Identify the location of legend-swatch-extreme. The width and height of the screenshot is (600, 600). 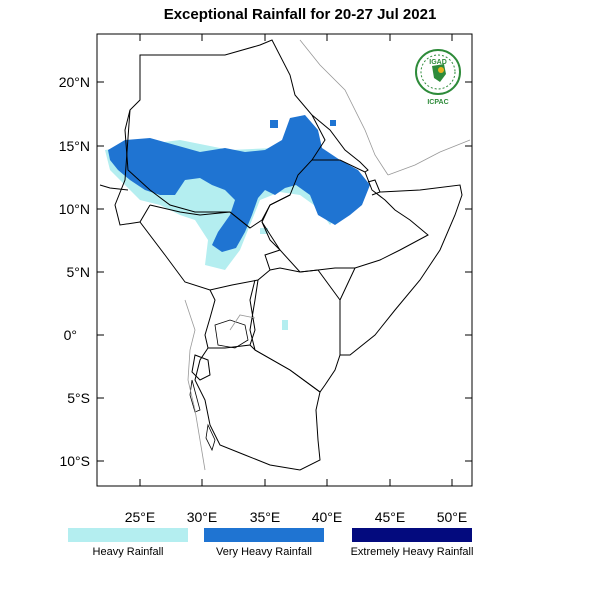
(412, 535).